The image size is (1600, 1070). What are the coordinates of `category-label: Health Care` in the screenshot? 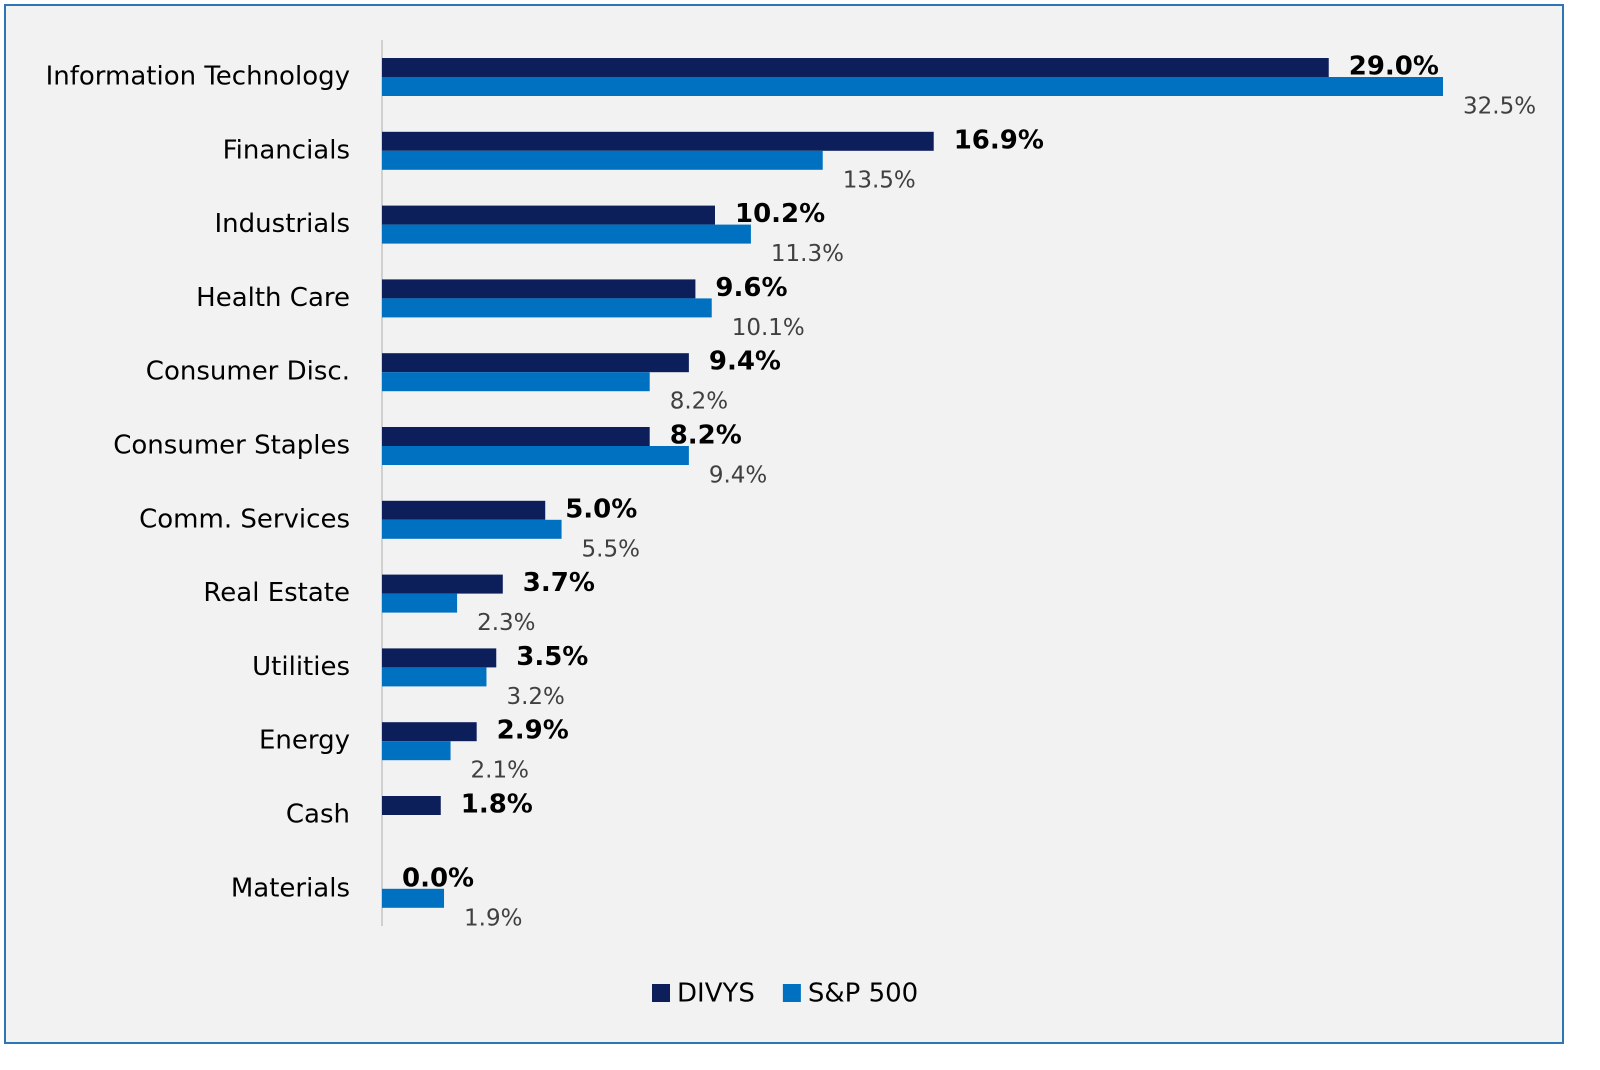 It's located at (273, 298).